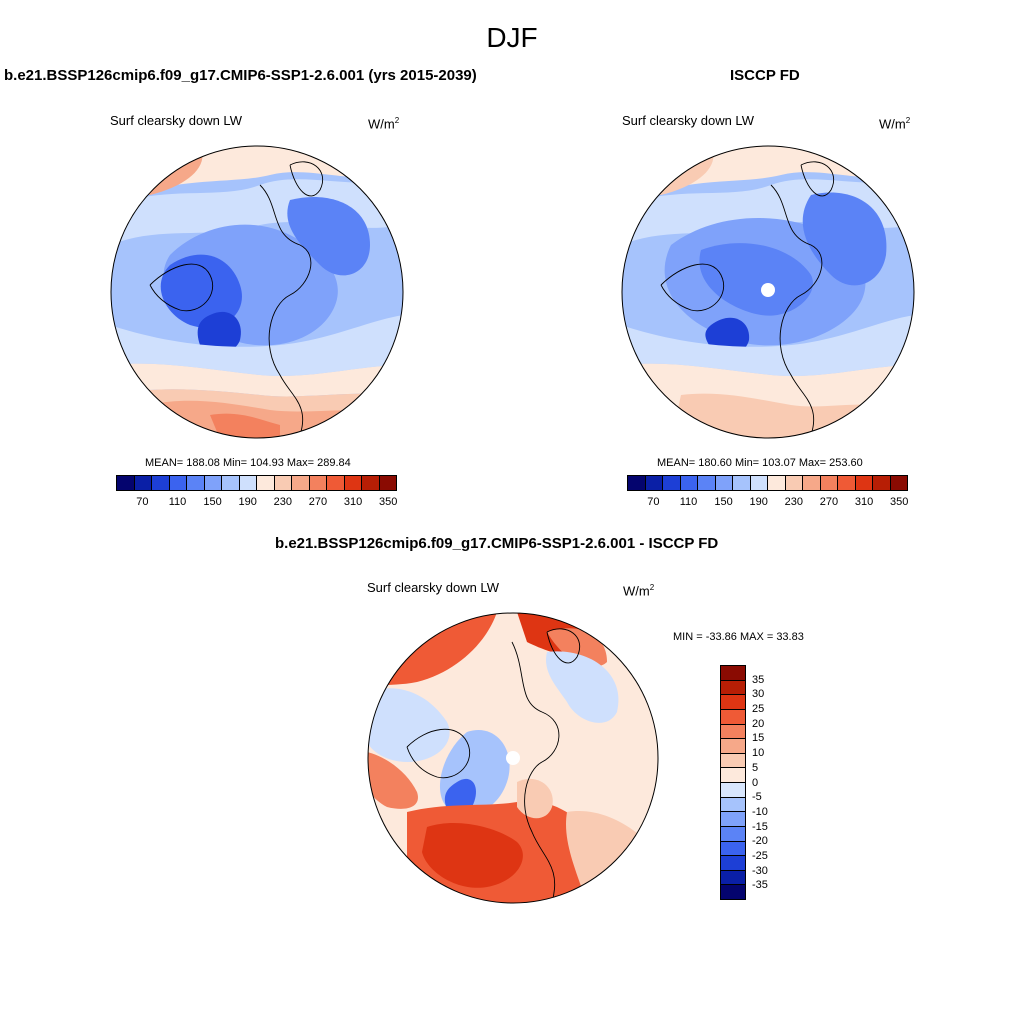 The width and height of the screenshot is (1024, 1024). Describe the element at coordinates (247, 502) in the screenshot. I see `model-colorbar-label: 190` at that location.